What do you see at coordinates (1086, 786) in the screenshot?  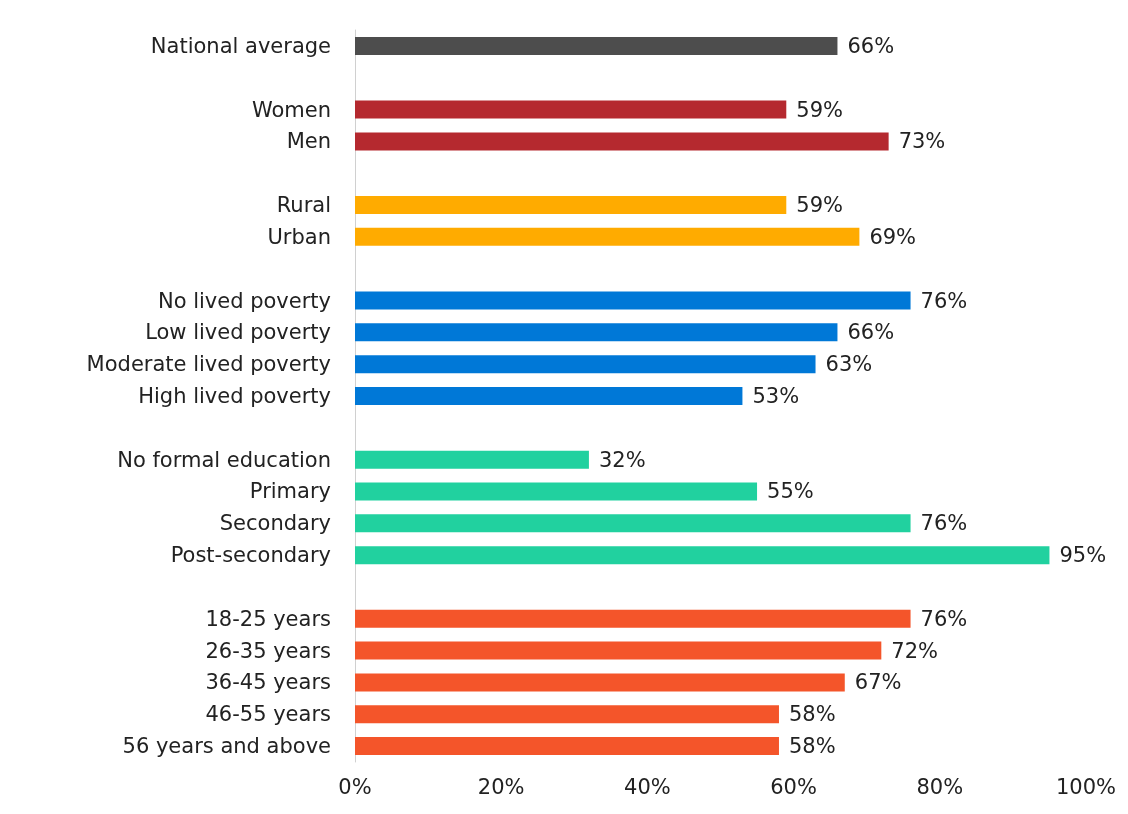 I see `x-tick-label: 100%` at bounding box center [1086, 786].